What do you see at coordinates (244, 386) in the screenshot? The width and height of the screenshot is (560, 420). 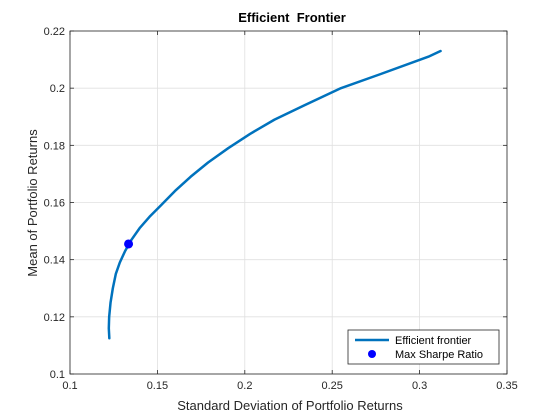 I see `x-tick-label: 0.2` at bounding box center [244, 386].